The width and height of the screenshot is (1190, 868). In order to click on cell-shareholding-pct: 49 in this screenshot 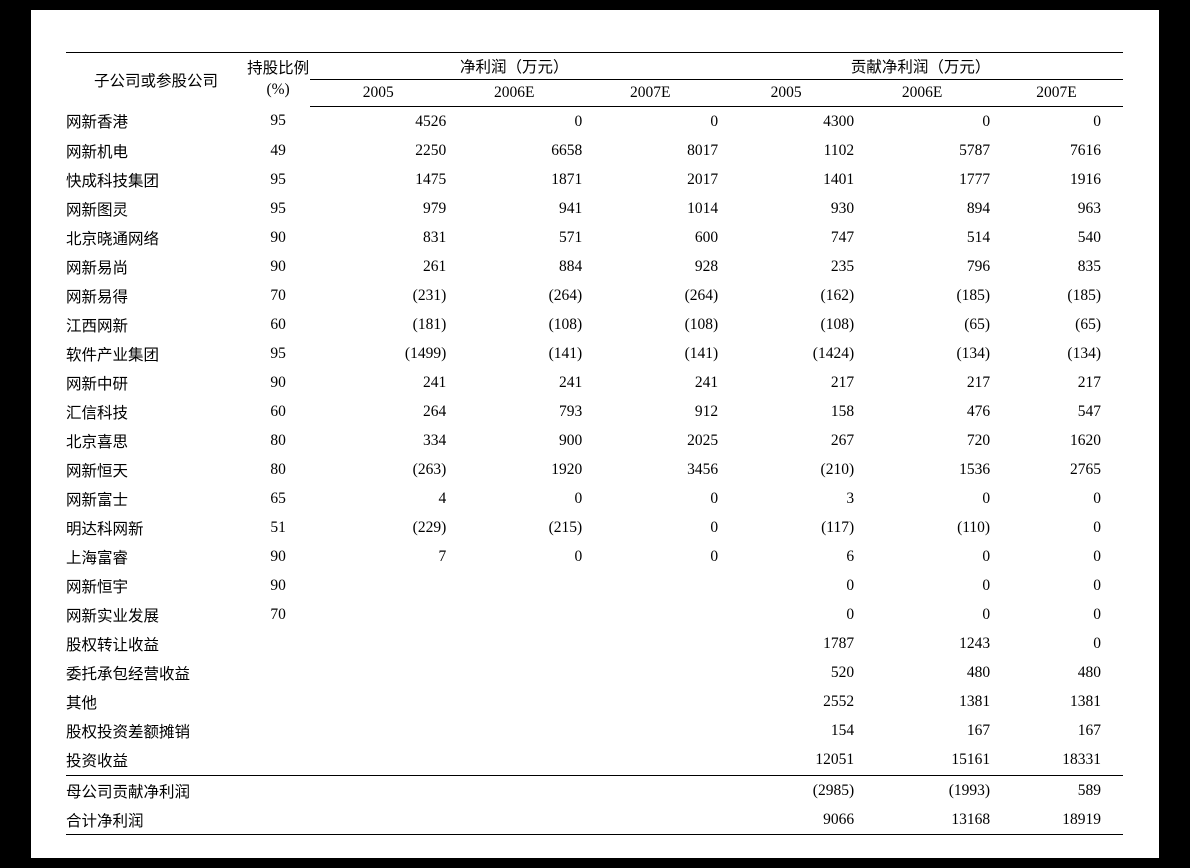, I will do `click(278, 150)`.